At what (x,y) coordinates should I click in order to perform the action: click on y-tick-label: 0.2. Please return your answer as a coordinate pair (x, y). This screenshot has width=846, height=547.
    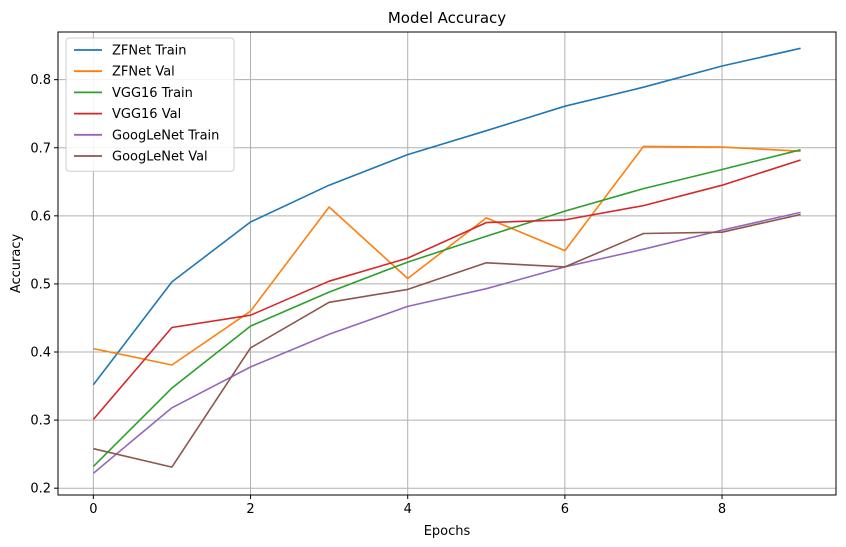
    Looking at the image, I should click on (40, 489).